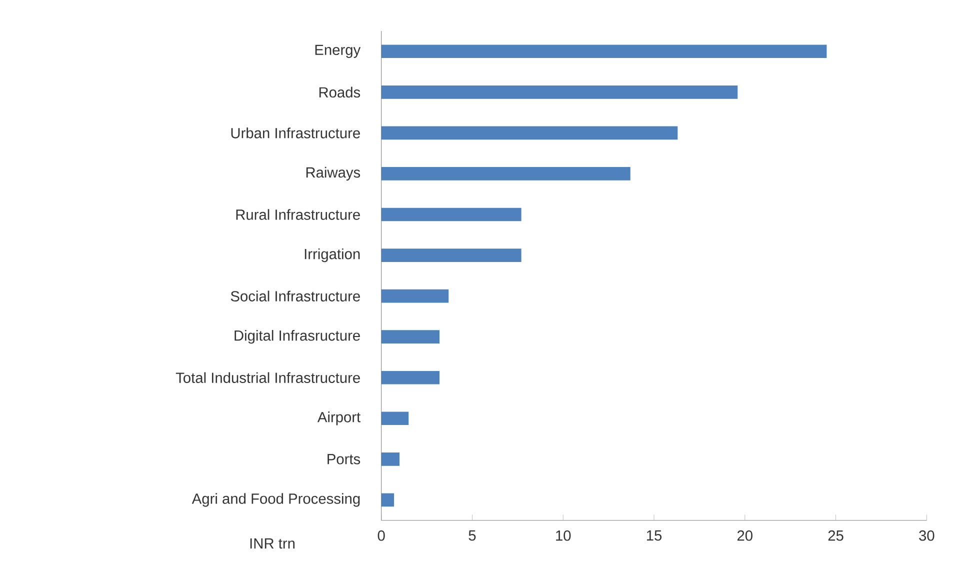 Image resolution: width=963 pixels, height=579 pixels. Describe the element at coordinates (339, 92) in the screenshot. I see `y-tick-label: Roads` at that location.